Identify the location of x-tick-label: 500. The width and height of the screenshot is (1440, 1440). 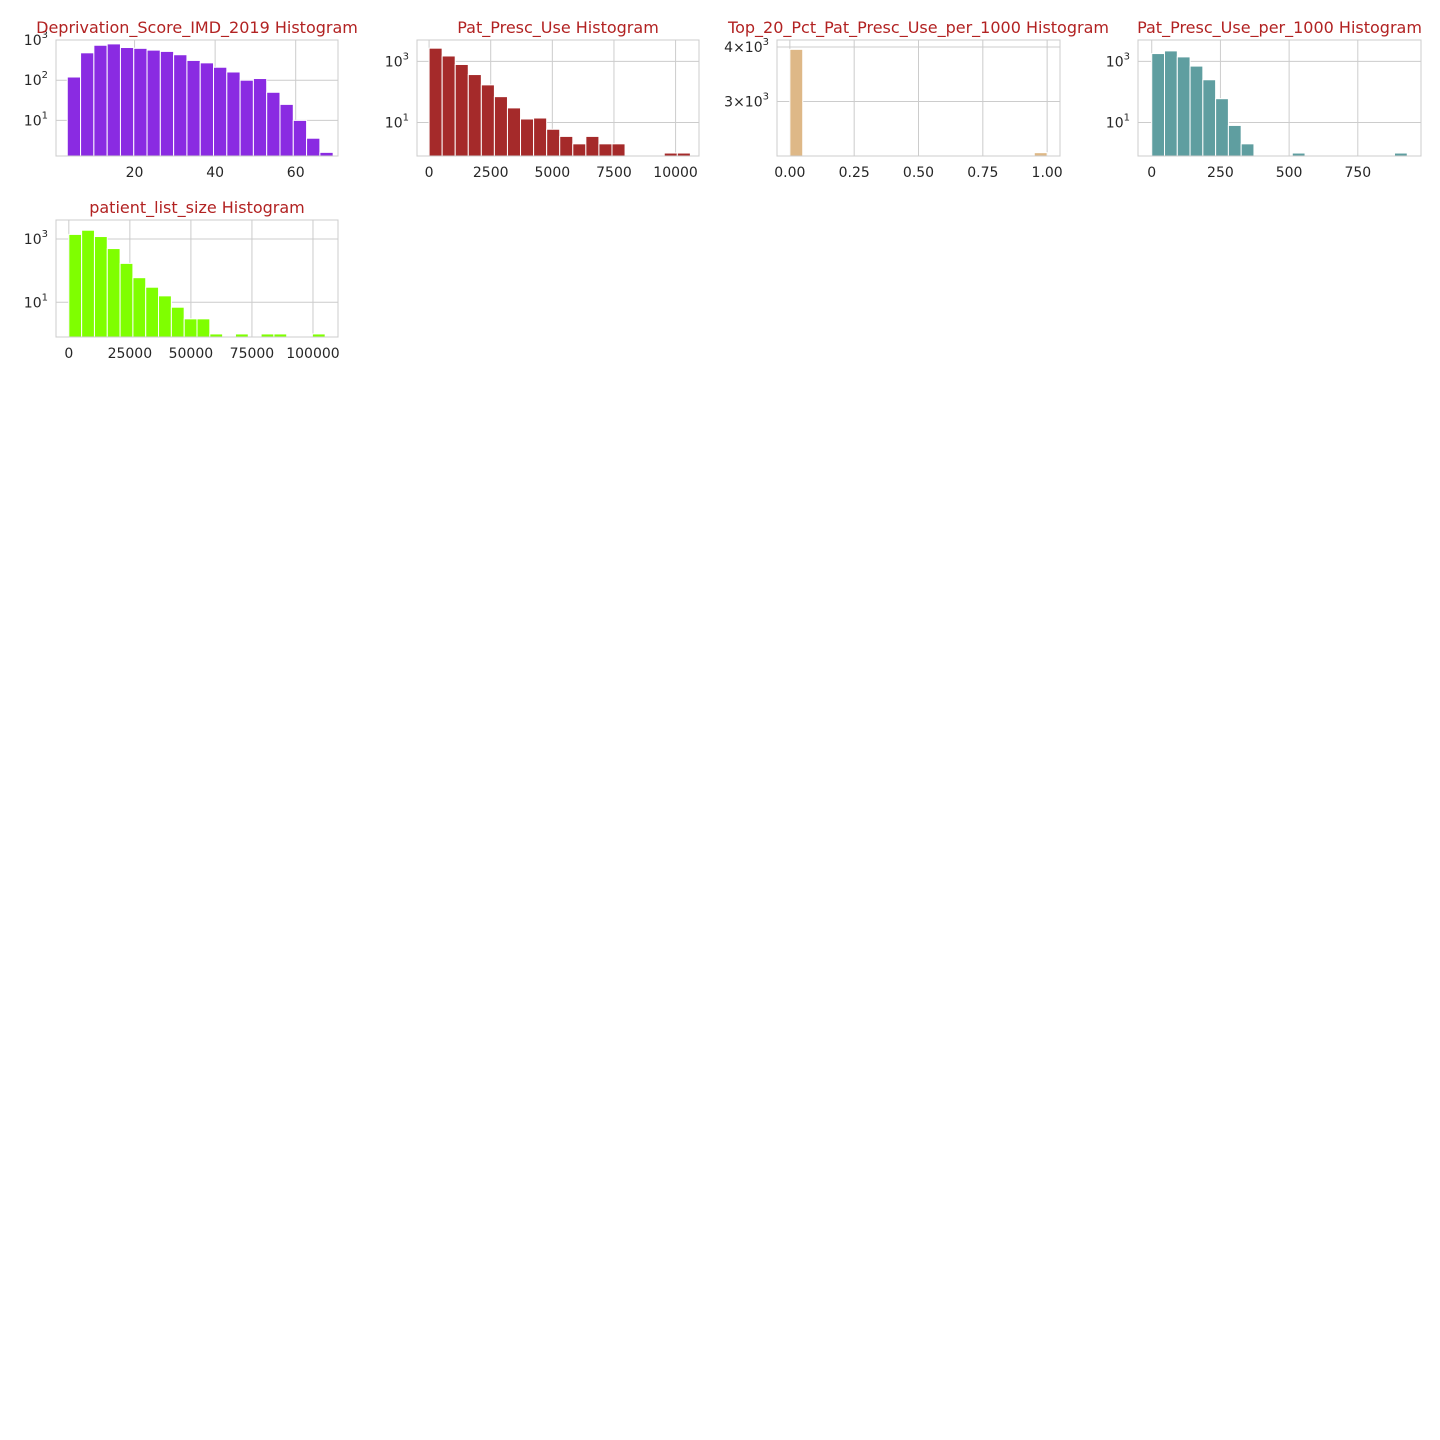
(1289, 173).